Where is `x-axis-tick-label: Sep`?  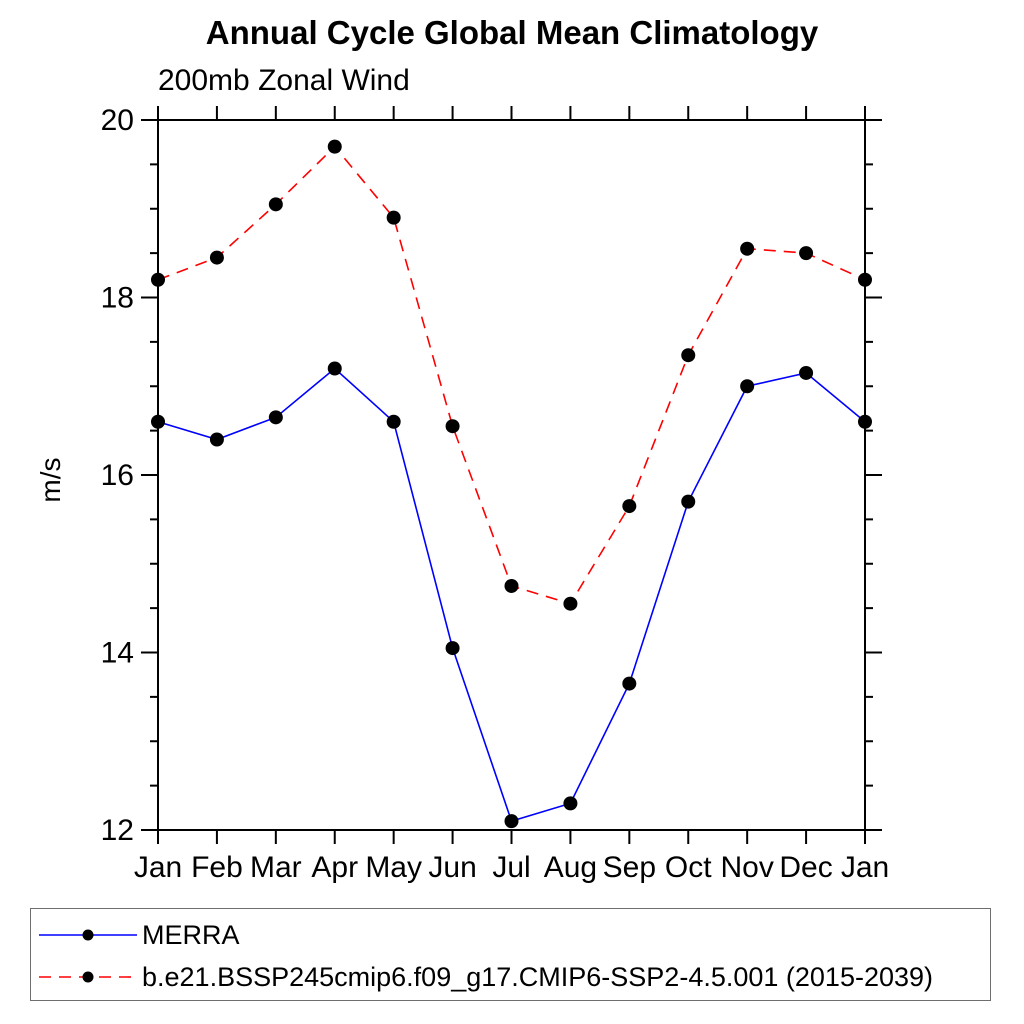 x-axis-tick-label: Sep is located at coordinates (629, 867).